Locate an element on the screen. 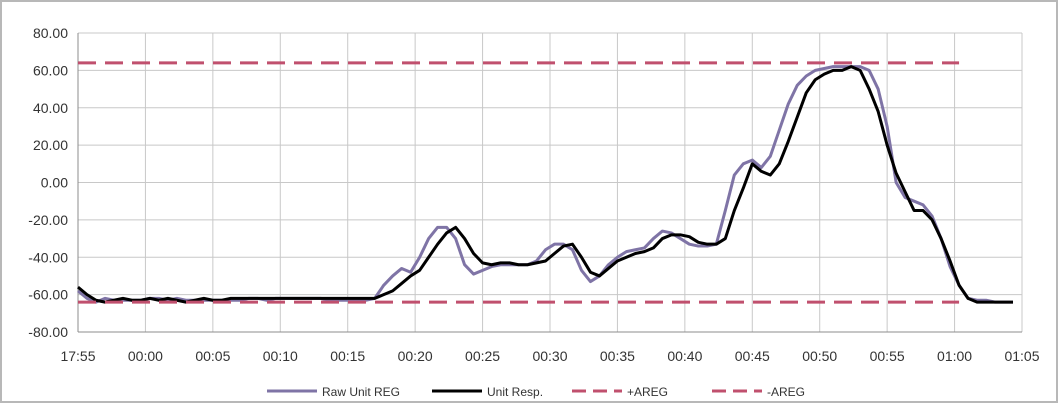  x-tick-label: 01:00 is located at coordinates (954, 356).